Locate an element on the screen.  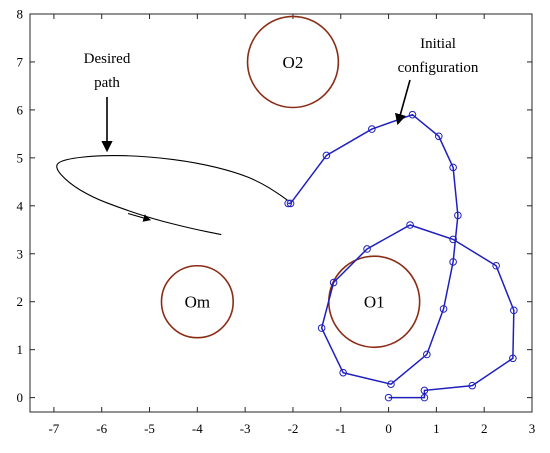
y-tick-label: 7 is located at coordinates (20, 61).